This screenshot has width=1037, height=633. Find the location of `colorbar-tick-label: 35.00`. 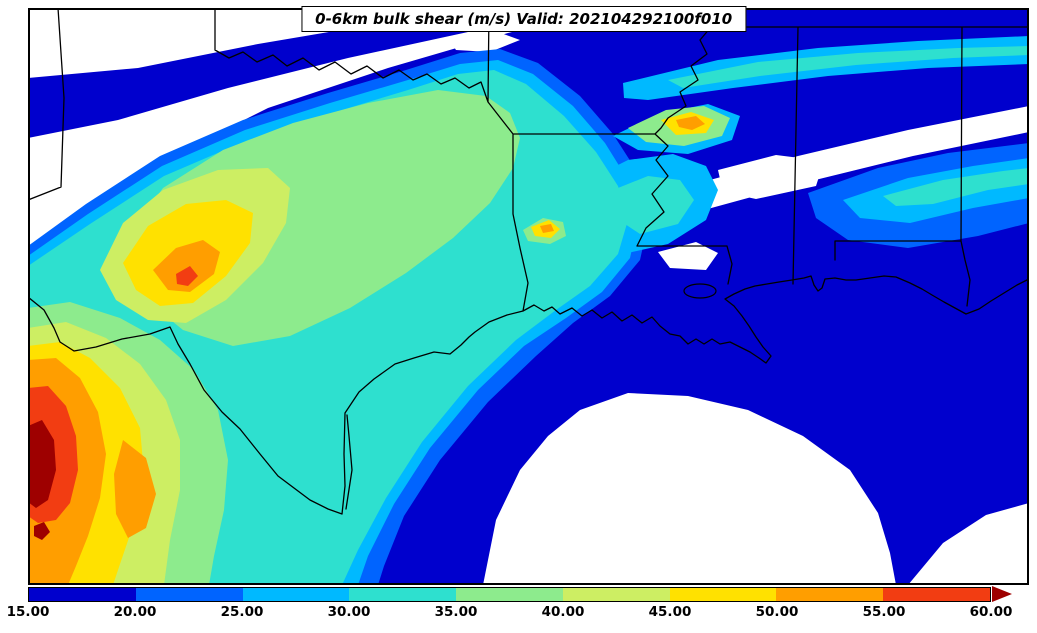

colorbar-tick-label: 35.00 is located at coordinates (456, 612).